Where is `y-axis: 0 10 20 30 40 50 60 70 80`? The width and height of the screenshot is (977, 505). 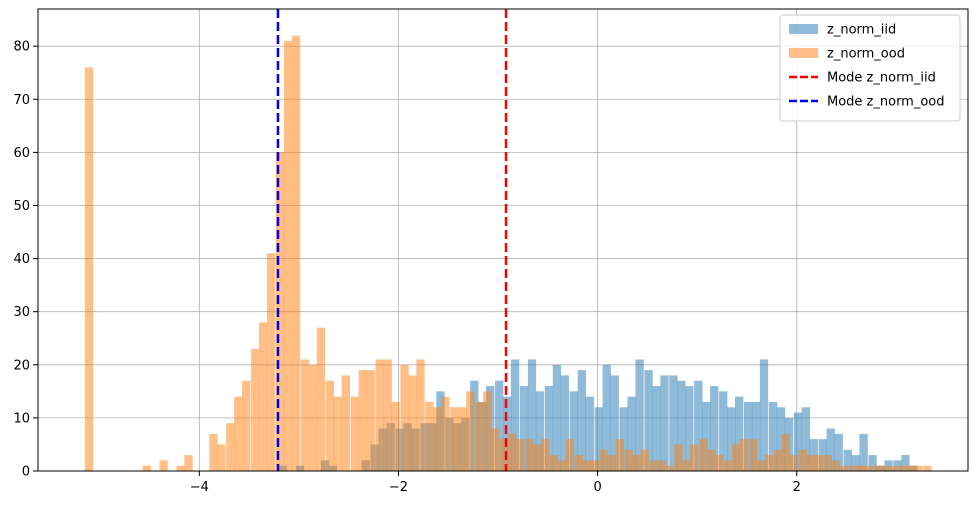
y-axis: 0 10 20 30 40 50 60 70 80 is located at coordinates (25, 260).